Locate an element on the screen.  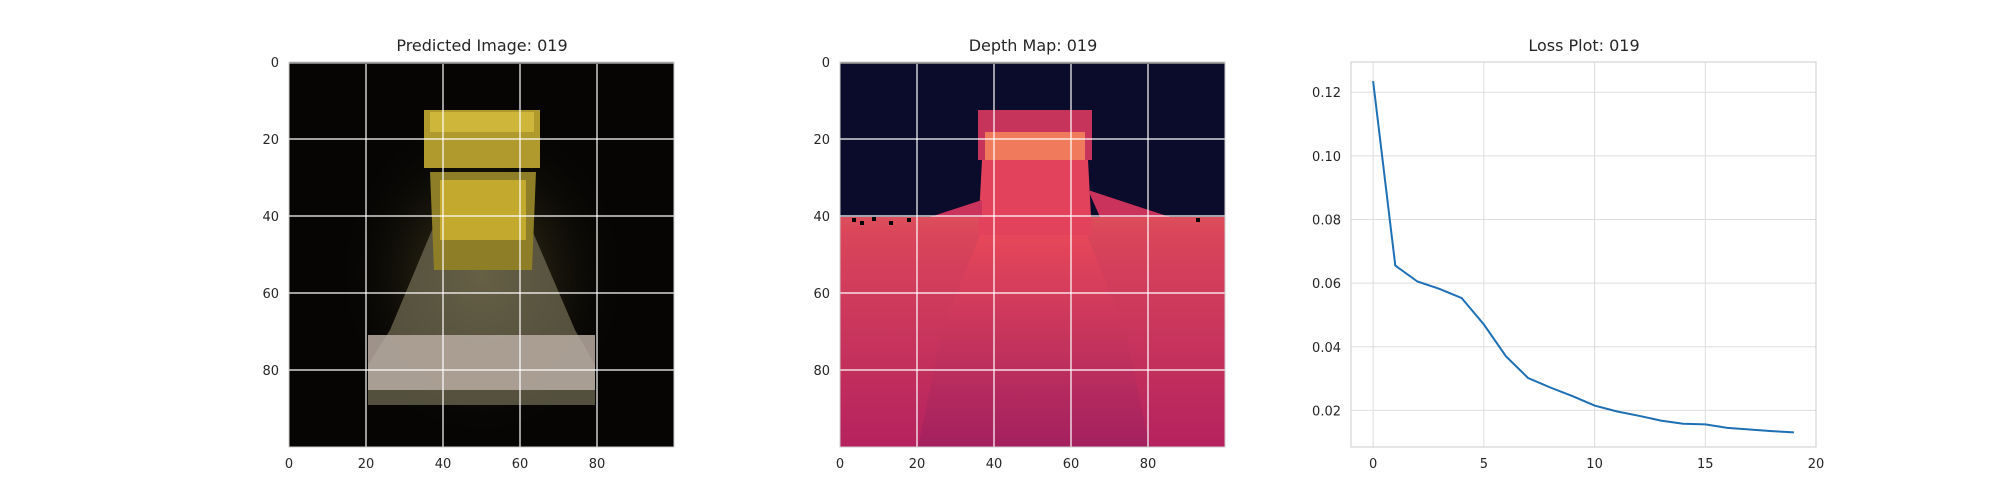
loss-xtick-label: 20 is located at coordinates (1816, 464).